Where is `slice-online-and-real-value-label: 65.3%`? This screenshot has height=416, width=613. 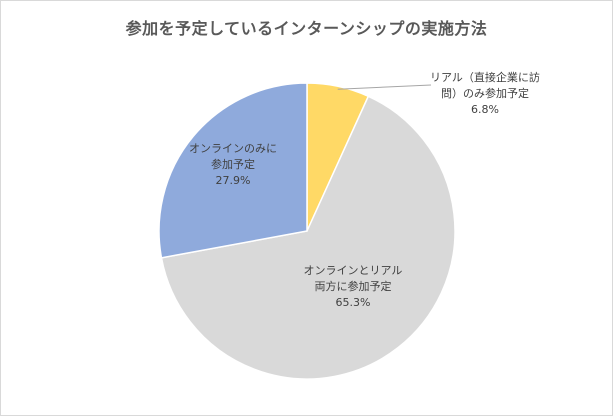 slice-online-and-real-value-label: 65.3% is located at coordinates (353, 302).